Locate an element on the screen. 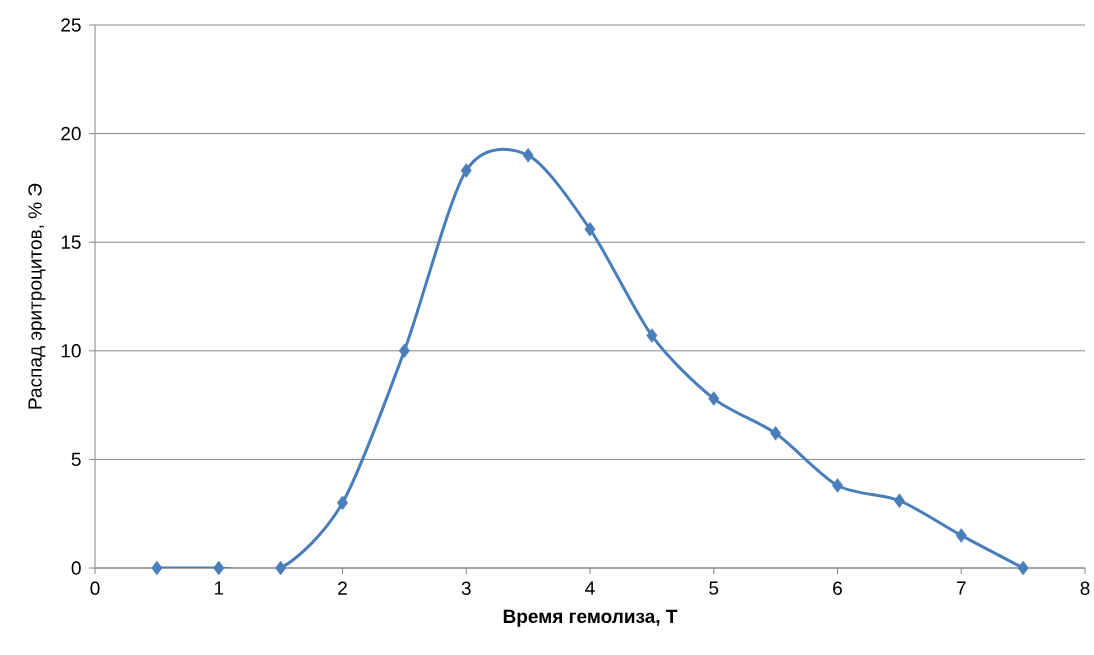  y-tick-label: 15 is located at coordinates (71, 242).